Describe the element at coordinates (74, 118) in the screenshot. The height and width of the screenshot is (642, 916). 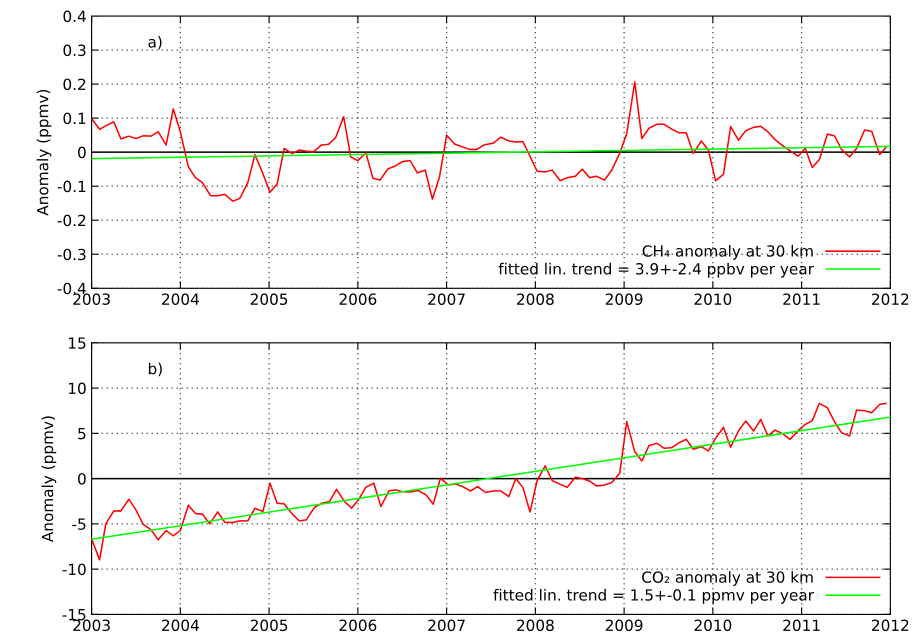
I see `y-tick-label: 0.1` at that location.